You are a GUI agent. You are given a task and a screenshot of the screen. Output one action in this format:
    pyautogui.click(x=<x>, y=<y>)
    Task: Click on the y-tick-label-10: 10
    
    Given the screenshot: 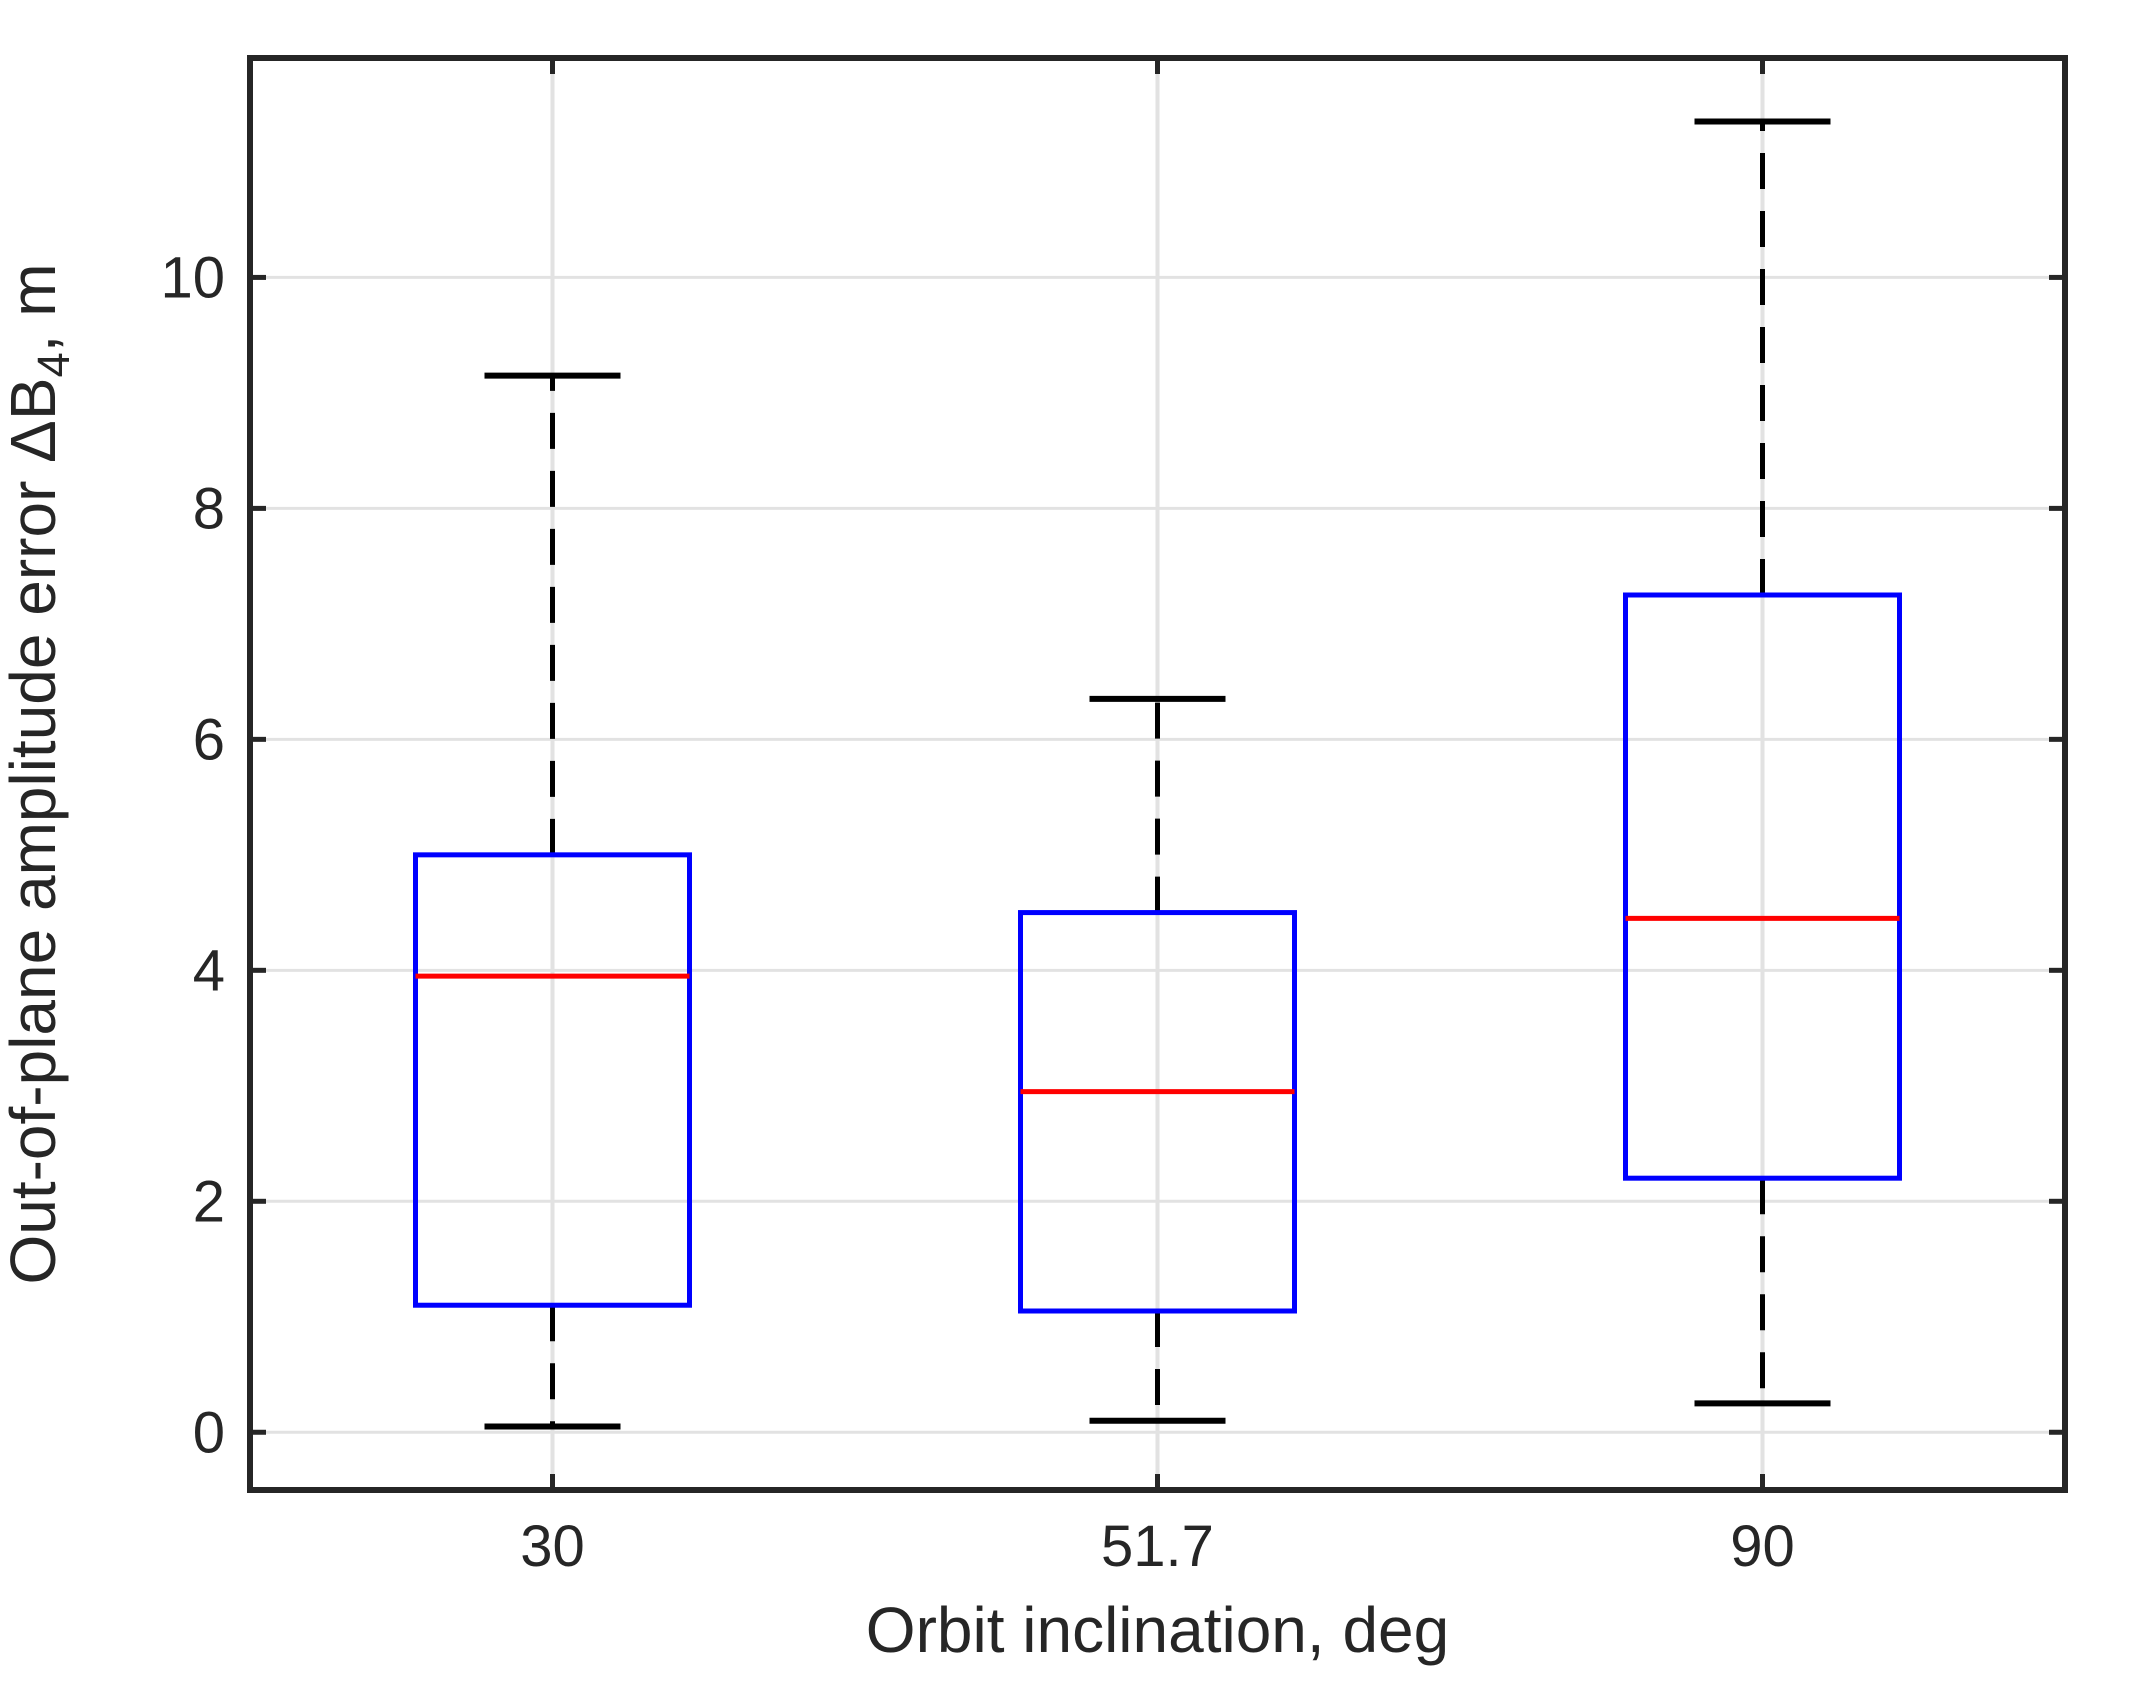 What is the action you would take?
    pyautogui.click(x=192, y=277)
    